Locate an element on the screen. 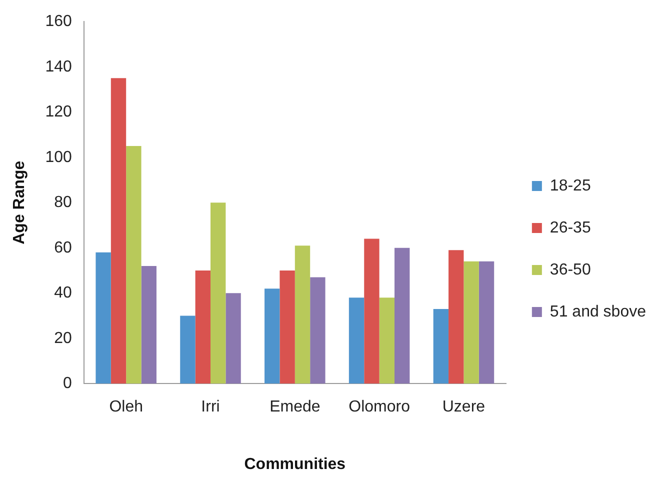 This screenshot has width=666, height=488. y-tick-label: 80 is located at coordinates (63, 203).